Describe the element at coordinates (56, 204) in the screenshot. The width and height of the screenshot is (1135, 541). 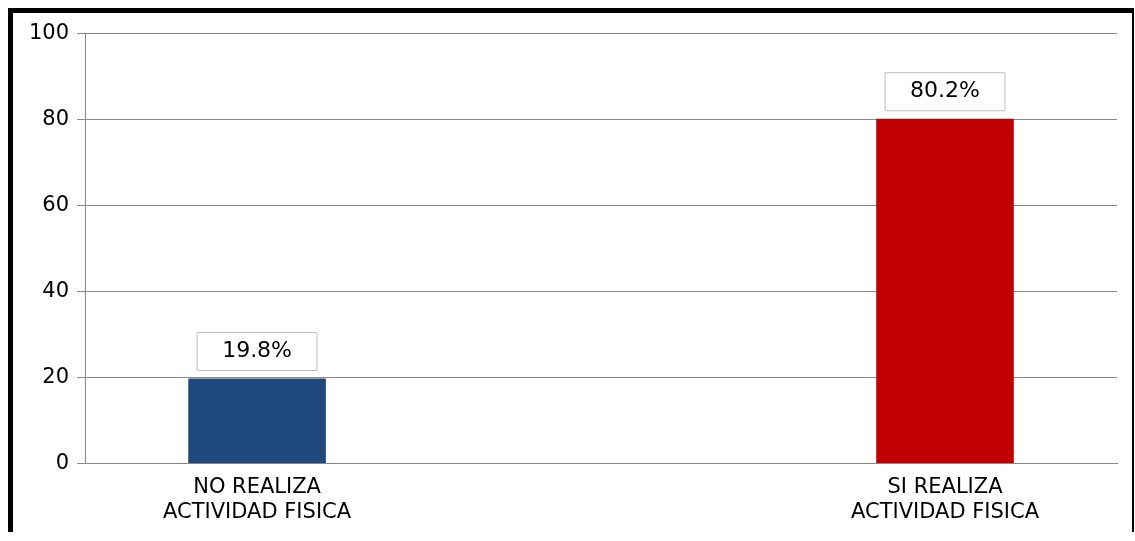
I see `y-tick-label: 60` at that location.